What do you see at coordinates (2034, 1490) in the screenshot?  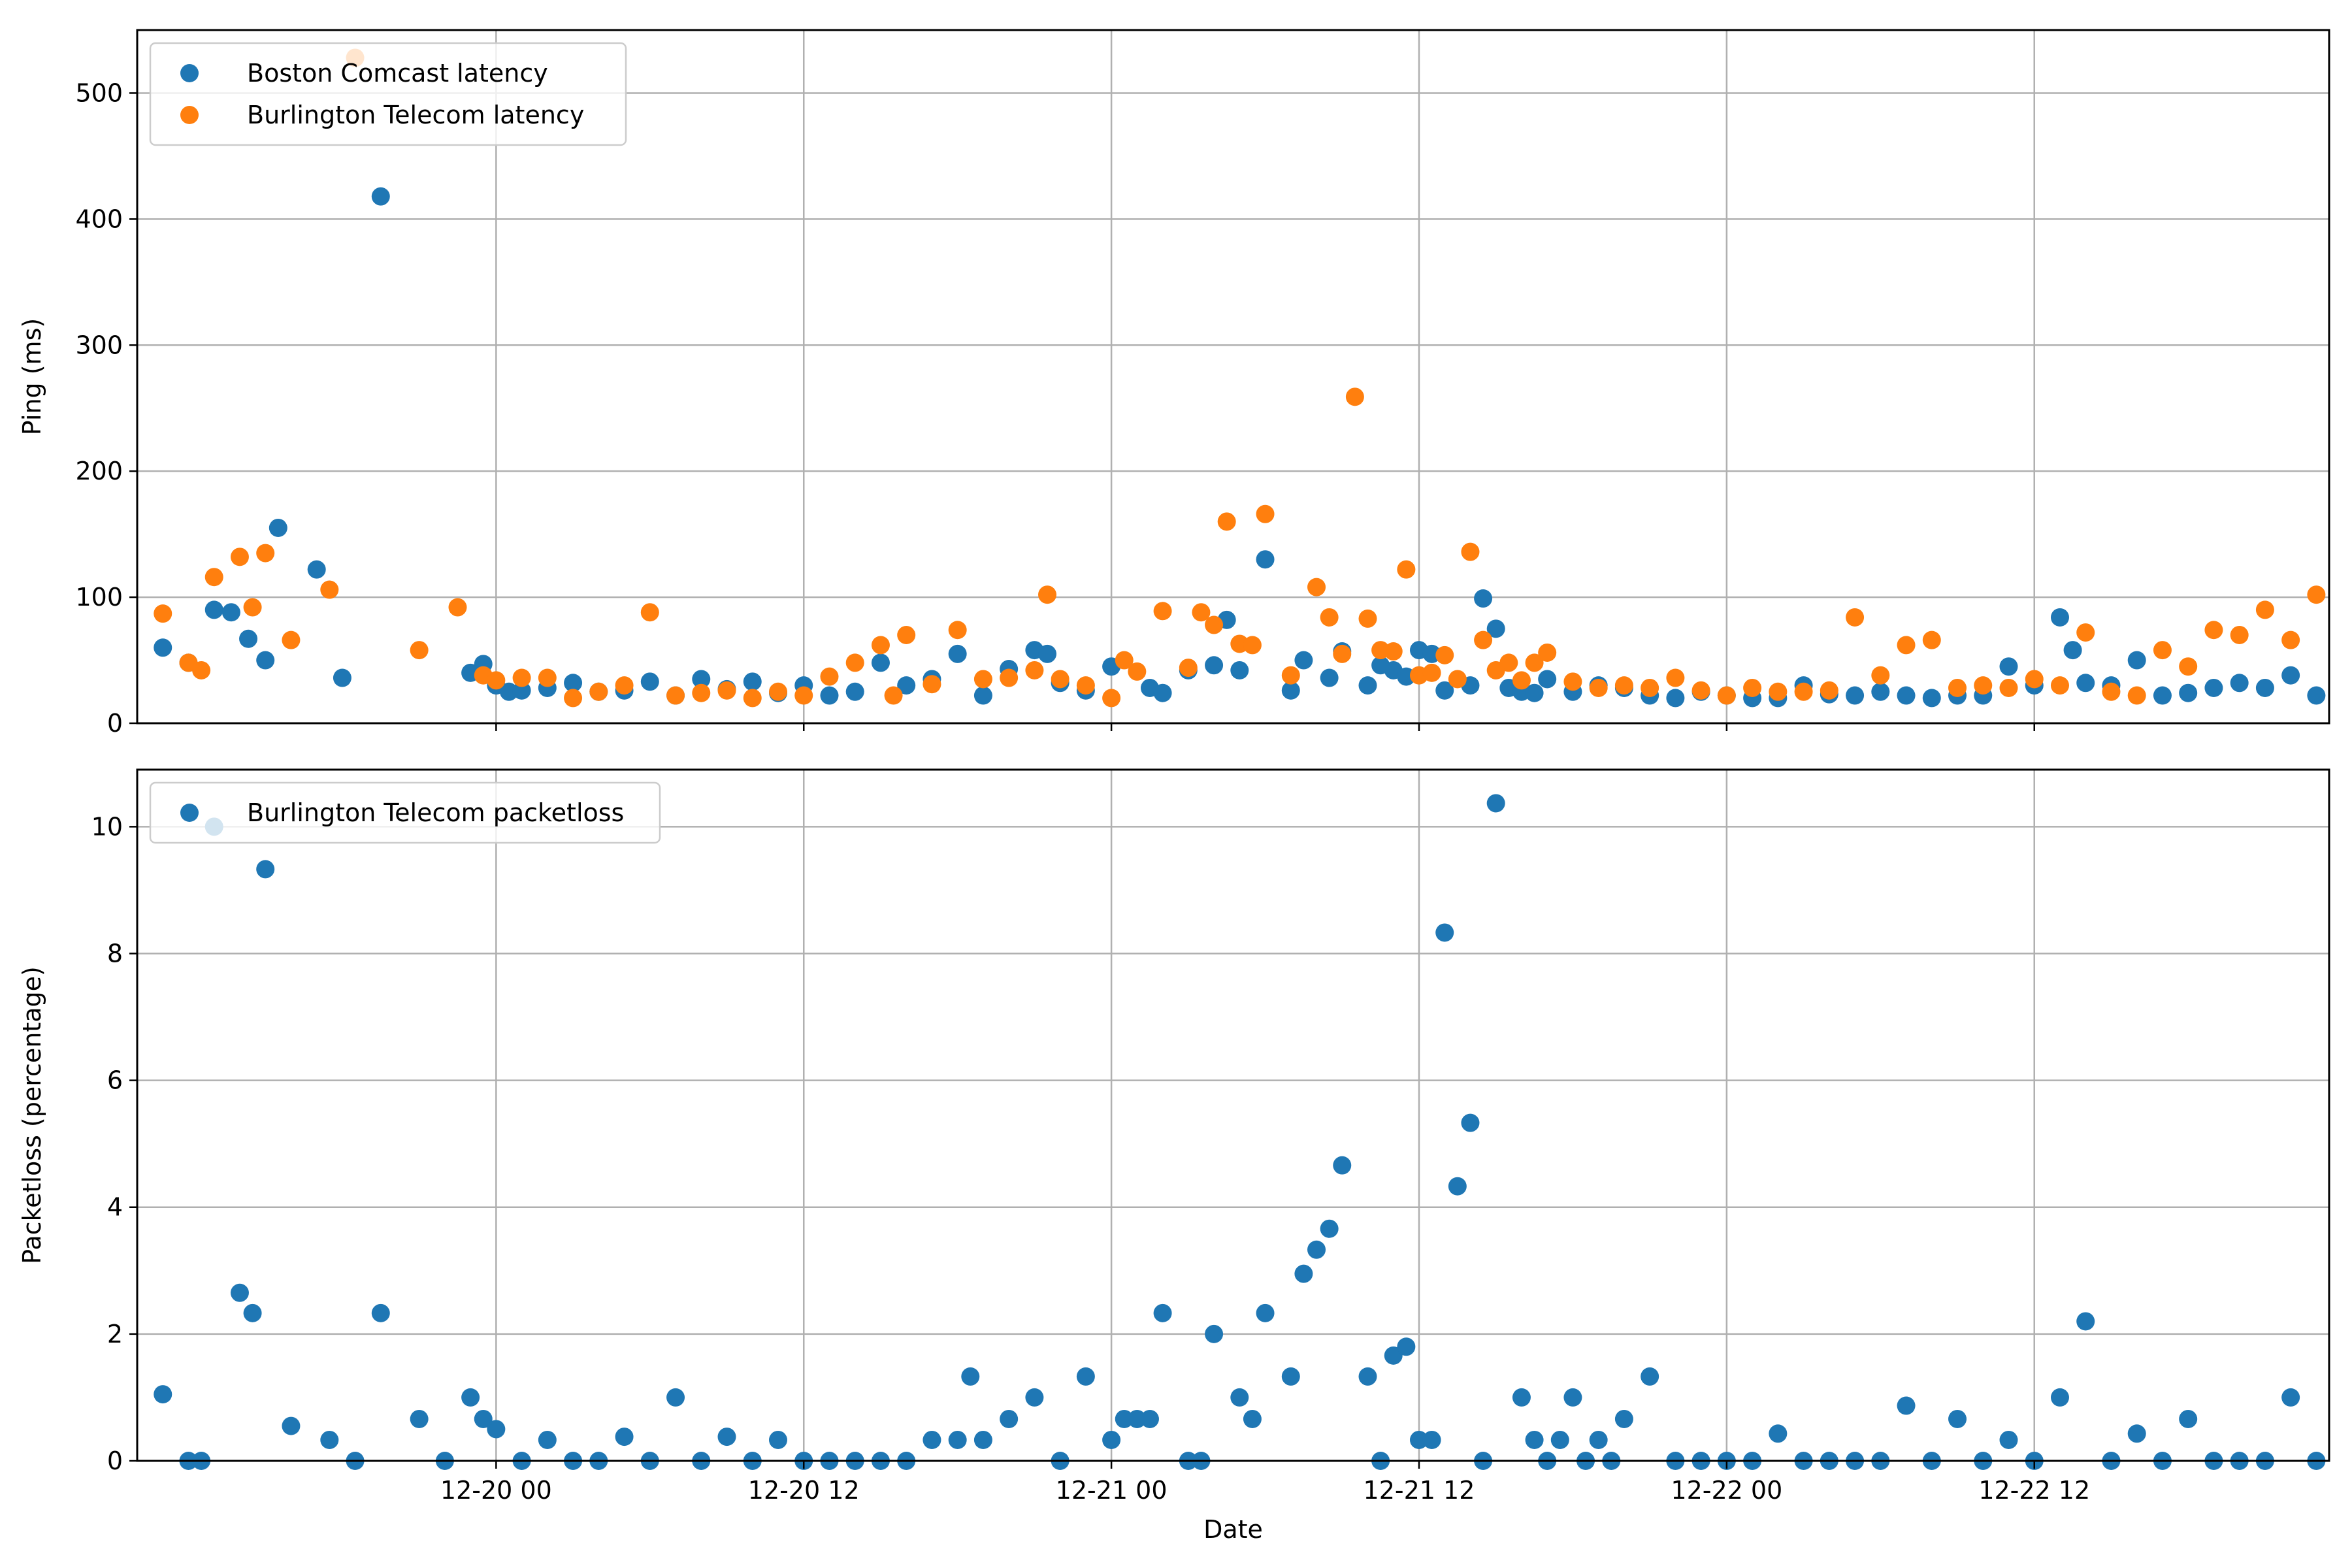 I see `x-tick-label: 12-22 12` at bounding box center [2034, 1490].